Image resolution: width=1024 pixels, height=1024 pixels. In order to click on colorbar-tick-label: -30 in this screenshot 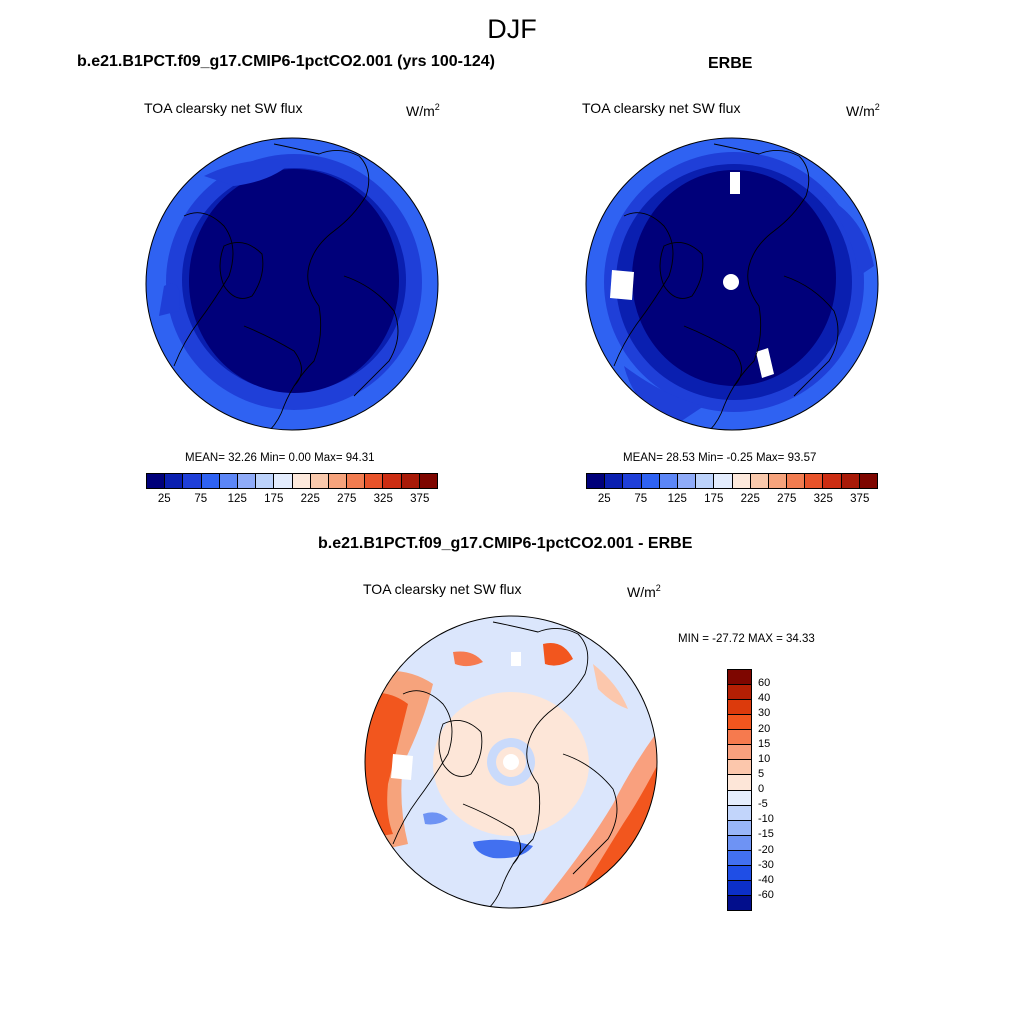, I will do `click(766, 864)`.